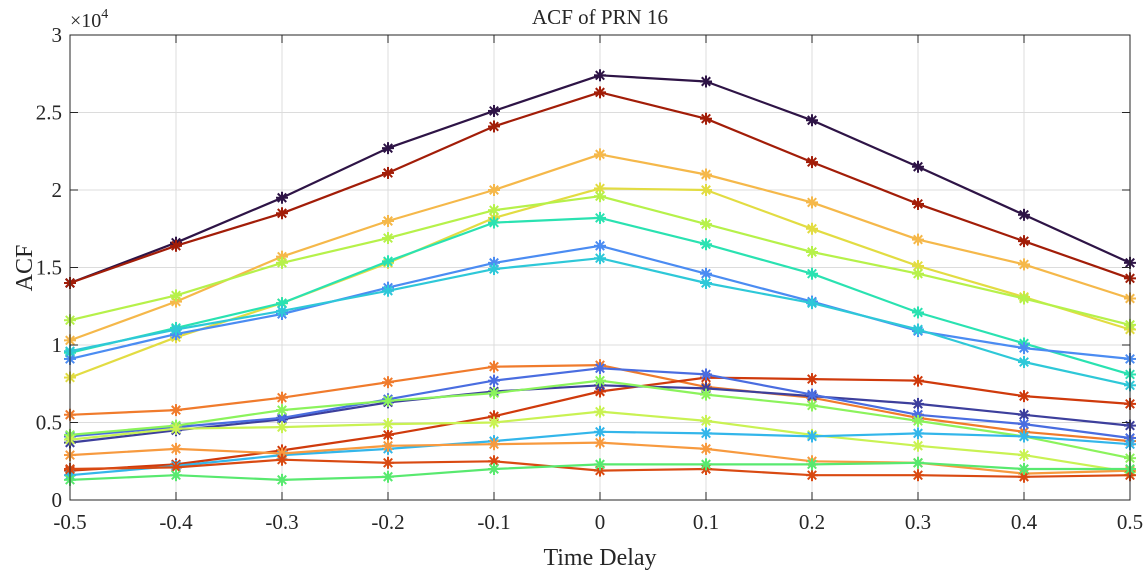  I want to click on y-tick-label-3: 1.5, so click(49, 268).